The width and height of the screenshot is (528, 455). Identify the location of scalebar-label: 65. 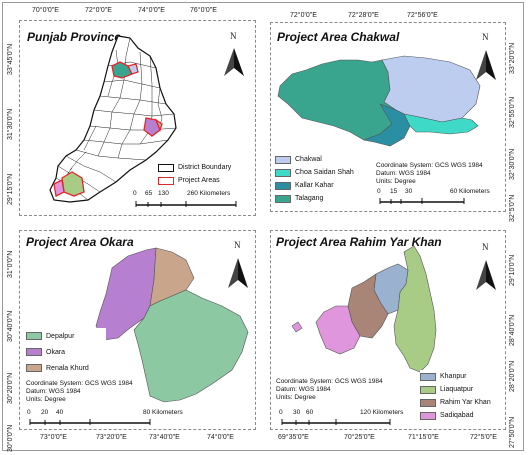
(149, 193).